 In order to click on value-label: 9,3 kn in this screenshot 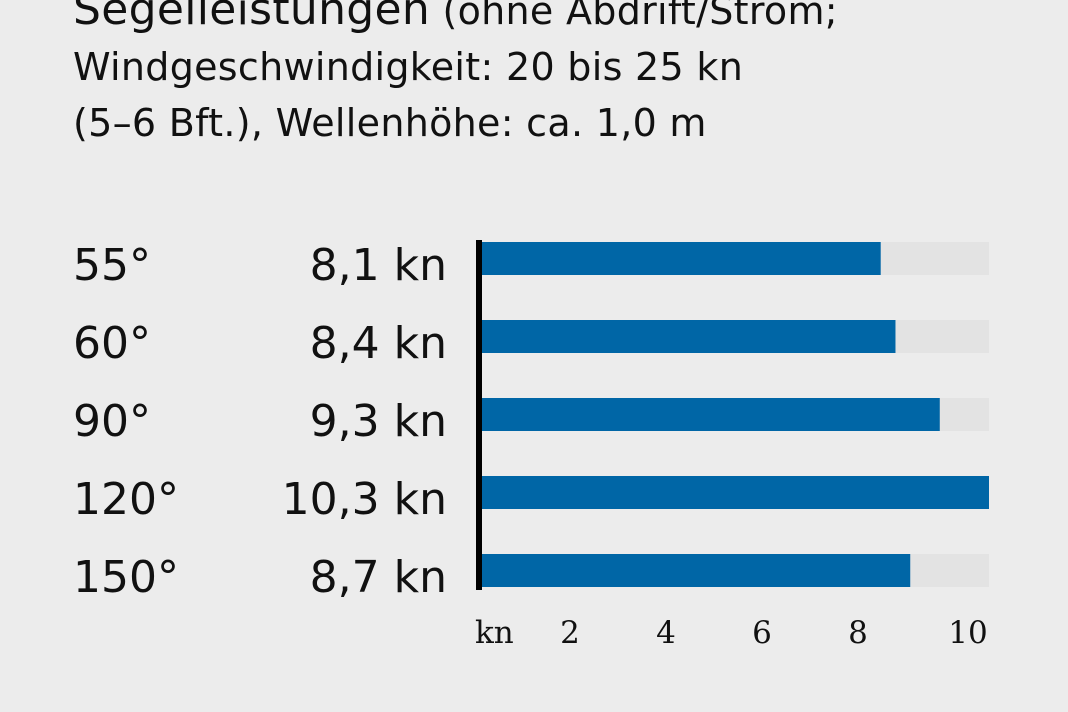, I will do `click(378, 421)`.